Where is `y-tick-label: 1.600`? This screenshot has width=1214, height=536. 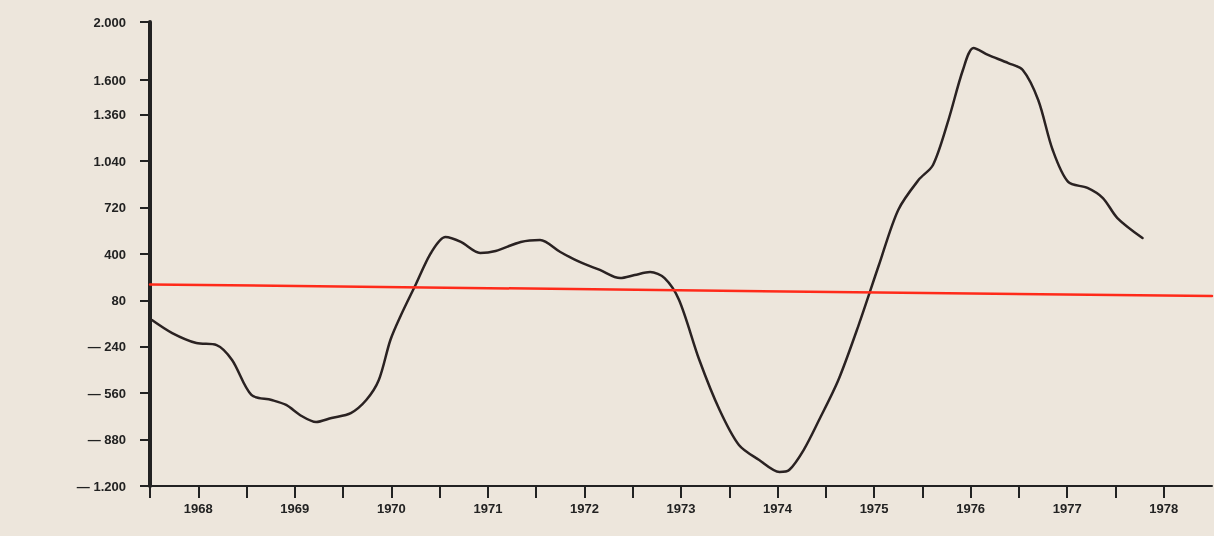 y-tick-label: 1.600 is located at coordinates (109, 80).